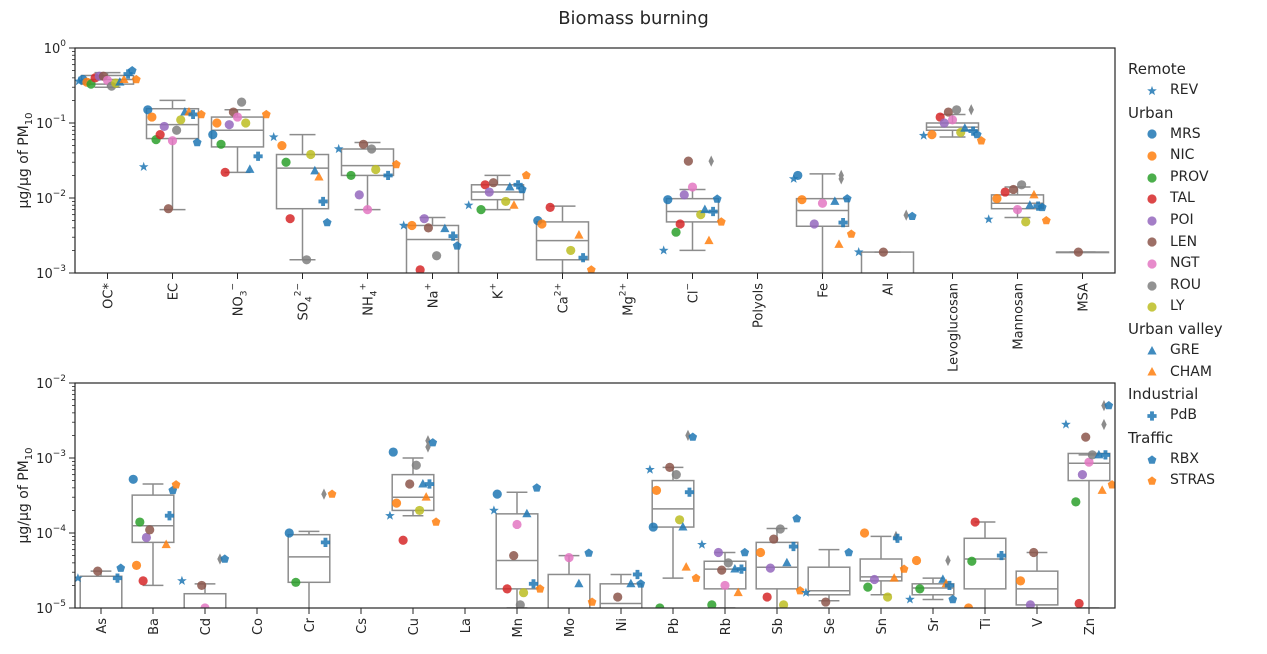 The height and width of the screenshot is (654, 1267). What do you see at coordinates (1184, 458) in the screenshot?
I see `legend-label: RBX` at bounding box center [1184, 458].